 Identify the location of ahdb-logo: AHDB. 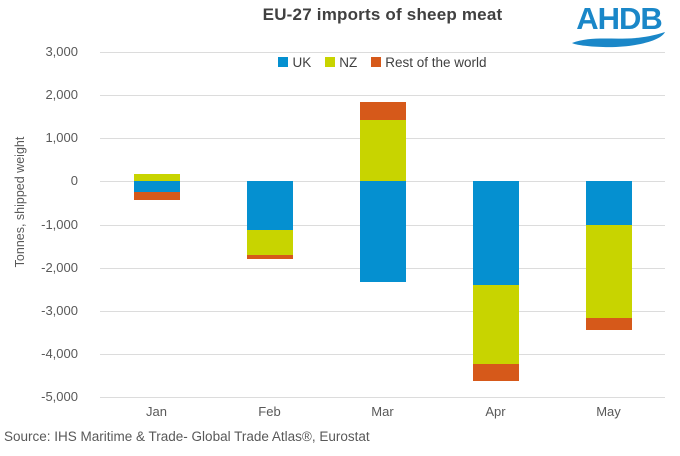
(619, 25).